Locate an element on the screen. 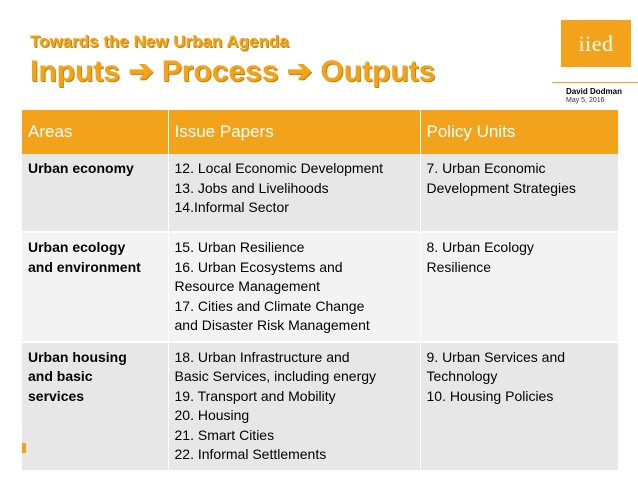 The width and height of the screenshot is (638, 479). area-label: Urban economy is located at coordinates (81, 168).